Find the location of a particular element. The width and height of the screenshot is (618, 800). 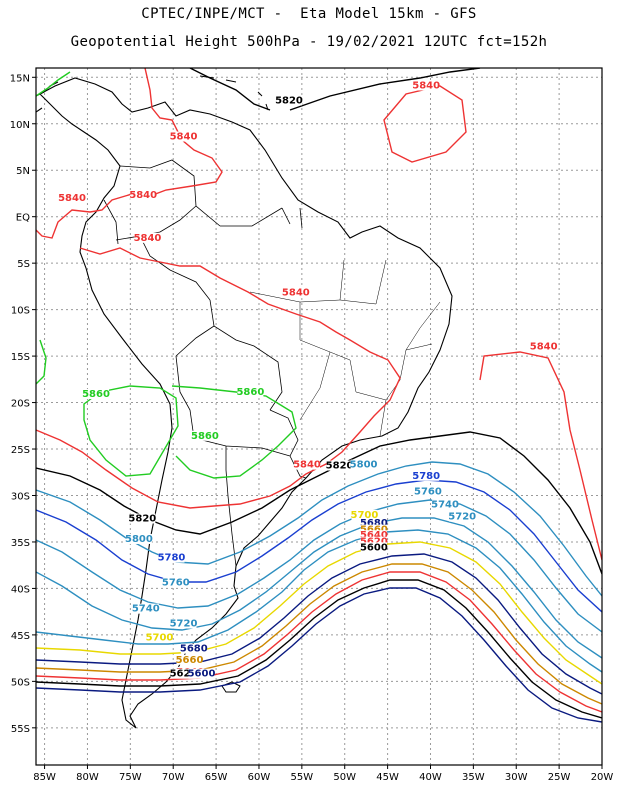

contour-5860-east is located at coordinates (234, 432).